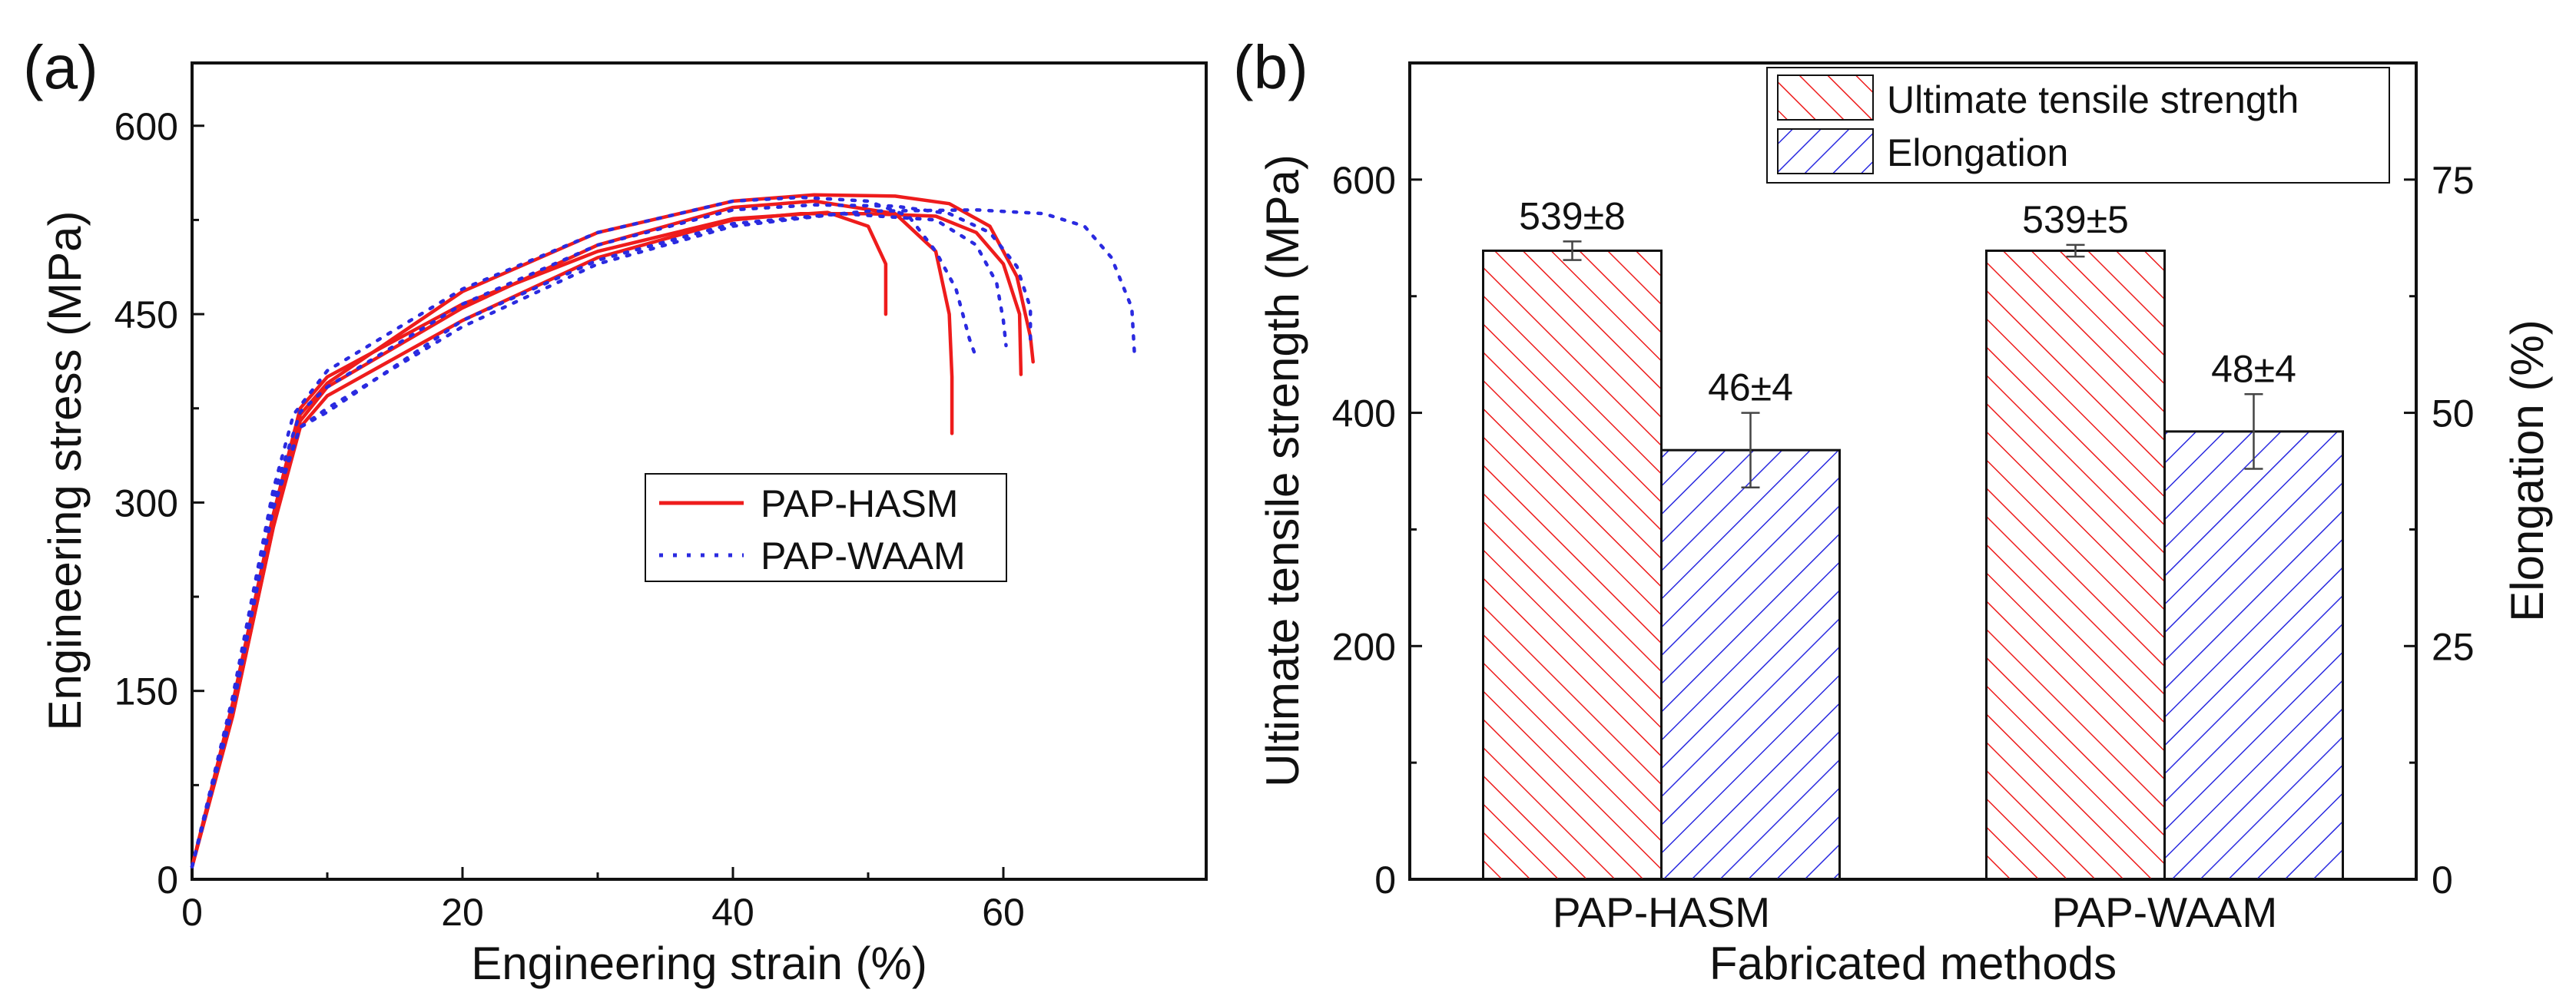 The width and height of the screenshot is (2576, 1006). I want to click on y-right-tick-label: 0, so click(2442, 881).